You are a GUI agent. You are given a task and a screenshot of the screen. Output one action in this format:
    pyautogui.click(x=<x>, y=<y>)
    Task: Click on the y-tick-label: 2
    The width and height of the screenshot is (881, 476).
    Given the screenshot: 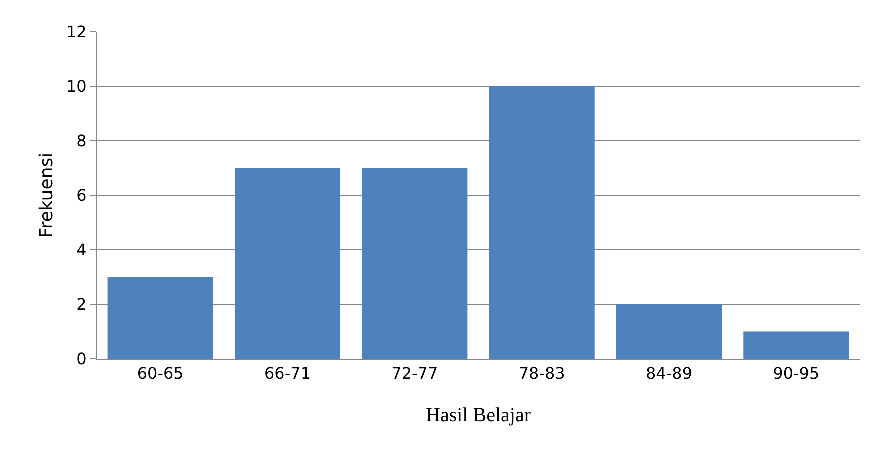 What is the action you would take?
    pyautogui.click(x=81, y=304)
    